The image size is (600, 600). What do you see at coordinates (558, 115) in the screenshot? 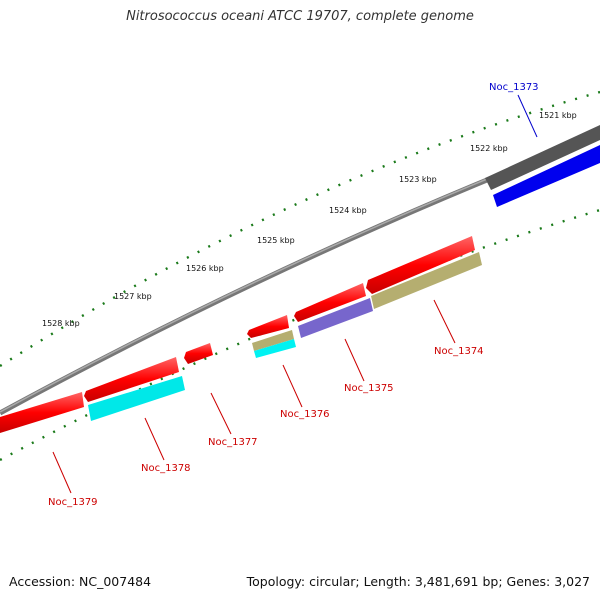
I see `kbp-label: 1521 kbp` at bounding box center [558, 115].